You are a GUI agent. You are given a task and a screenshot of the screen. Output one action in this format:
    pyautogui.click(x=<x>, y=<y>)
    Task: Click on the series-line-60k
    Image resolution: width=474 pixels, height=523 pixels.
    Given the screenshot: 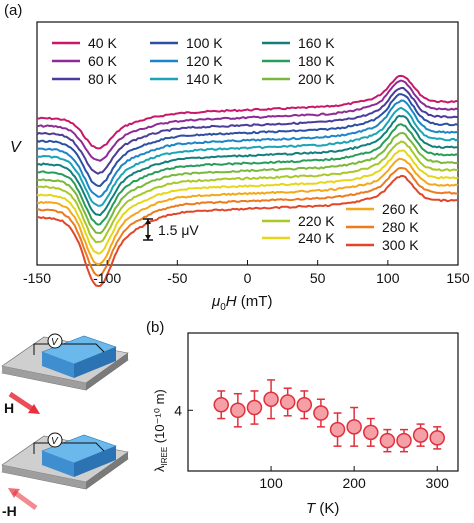 What is the action you would take?
    pyautogui.click(x=247, y=120)
    